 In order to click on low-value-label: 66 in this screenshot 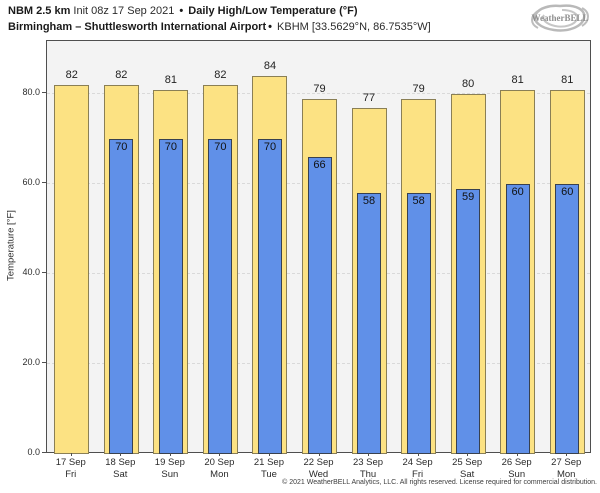, I will do `click(319, 165)`.